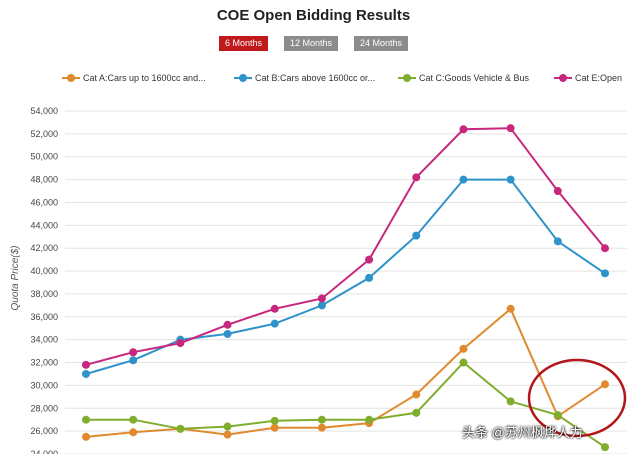  Describe the element at coordinates (577, 398) in the screenshot. I see `highlight-circle` at that location.